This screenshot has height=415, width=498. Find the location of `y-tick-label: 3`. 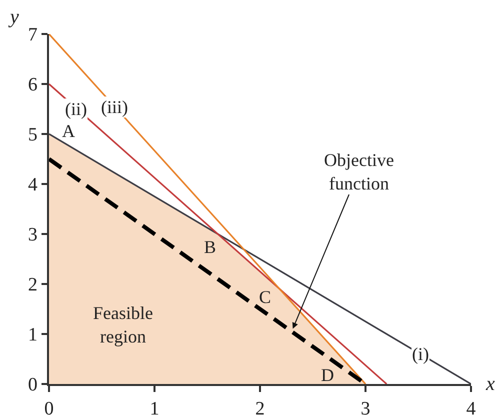

y-tick-label: 3 is located at coordinates (33, 235).